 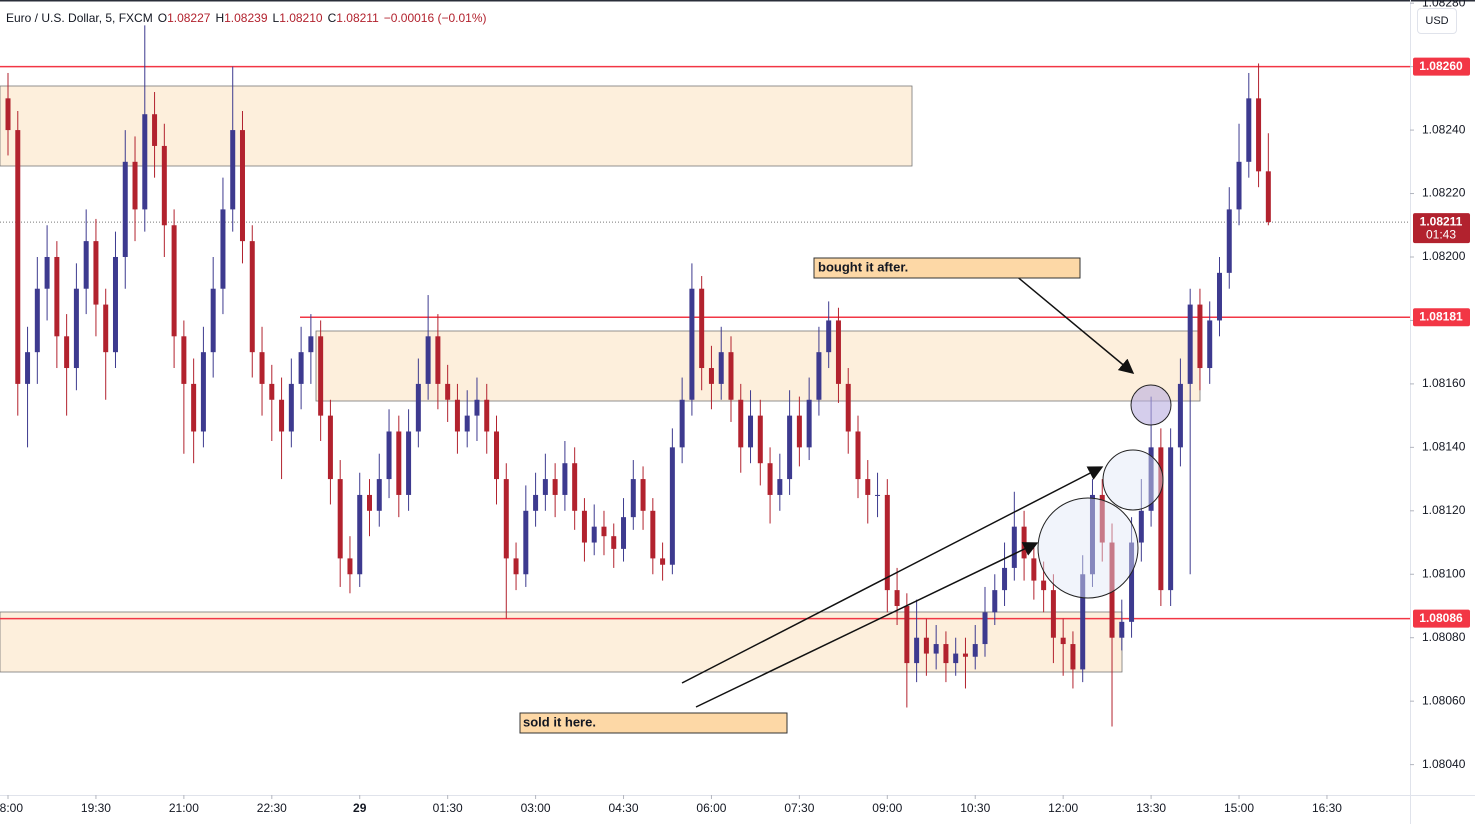 What do you see at coordinates (1437, 21) in the screenshot?
I see `currency-button: USD` at bounding box center [1437, 21].